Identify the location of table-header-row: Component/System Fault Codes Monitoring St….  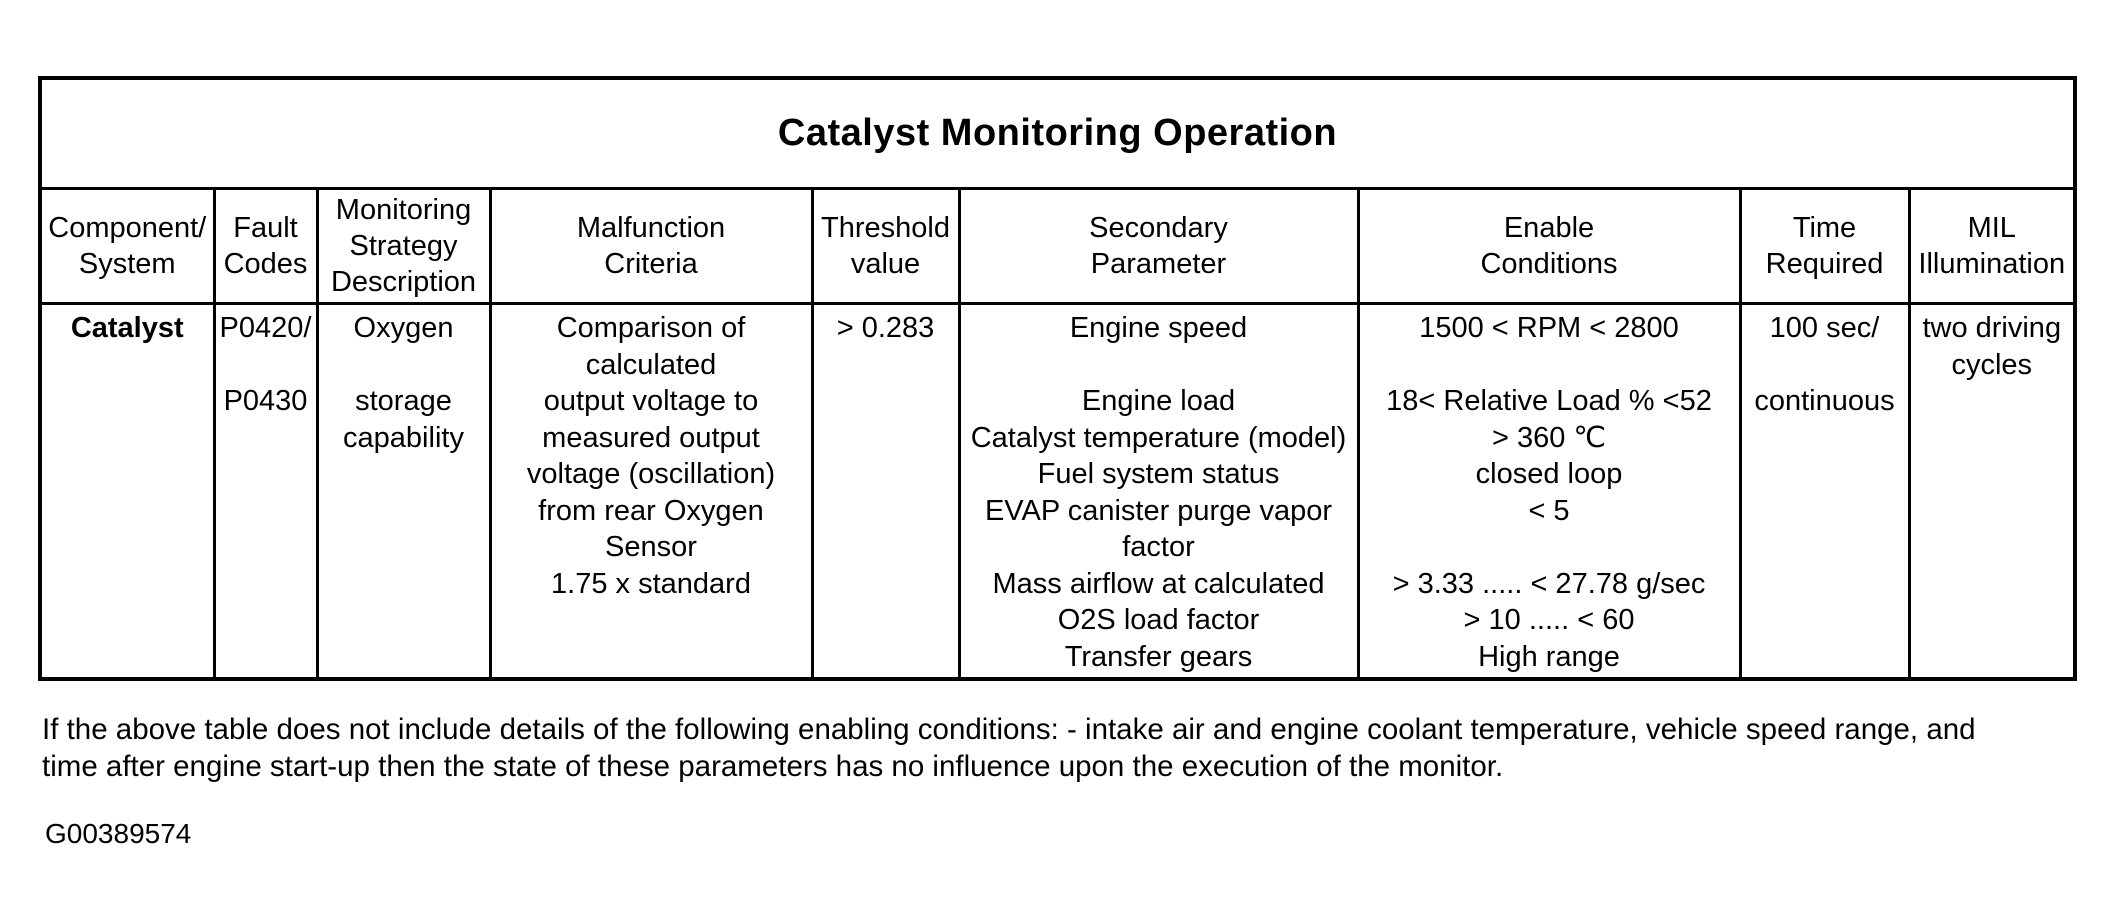
(1057, 246).